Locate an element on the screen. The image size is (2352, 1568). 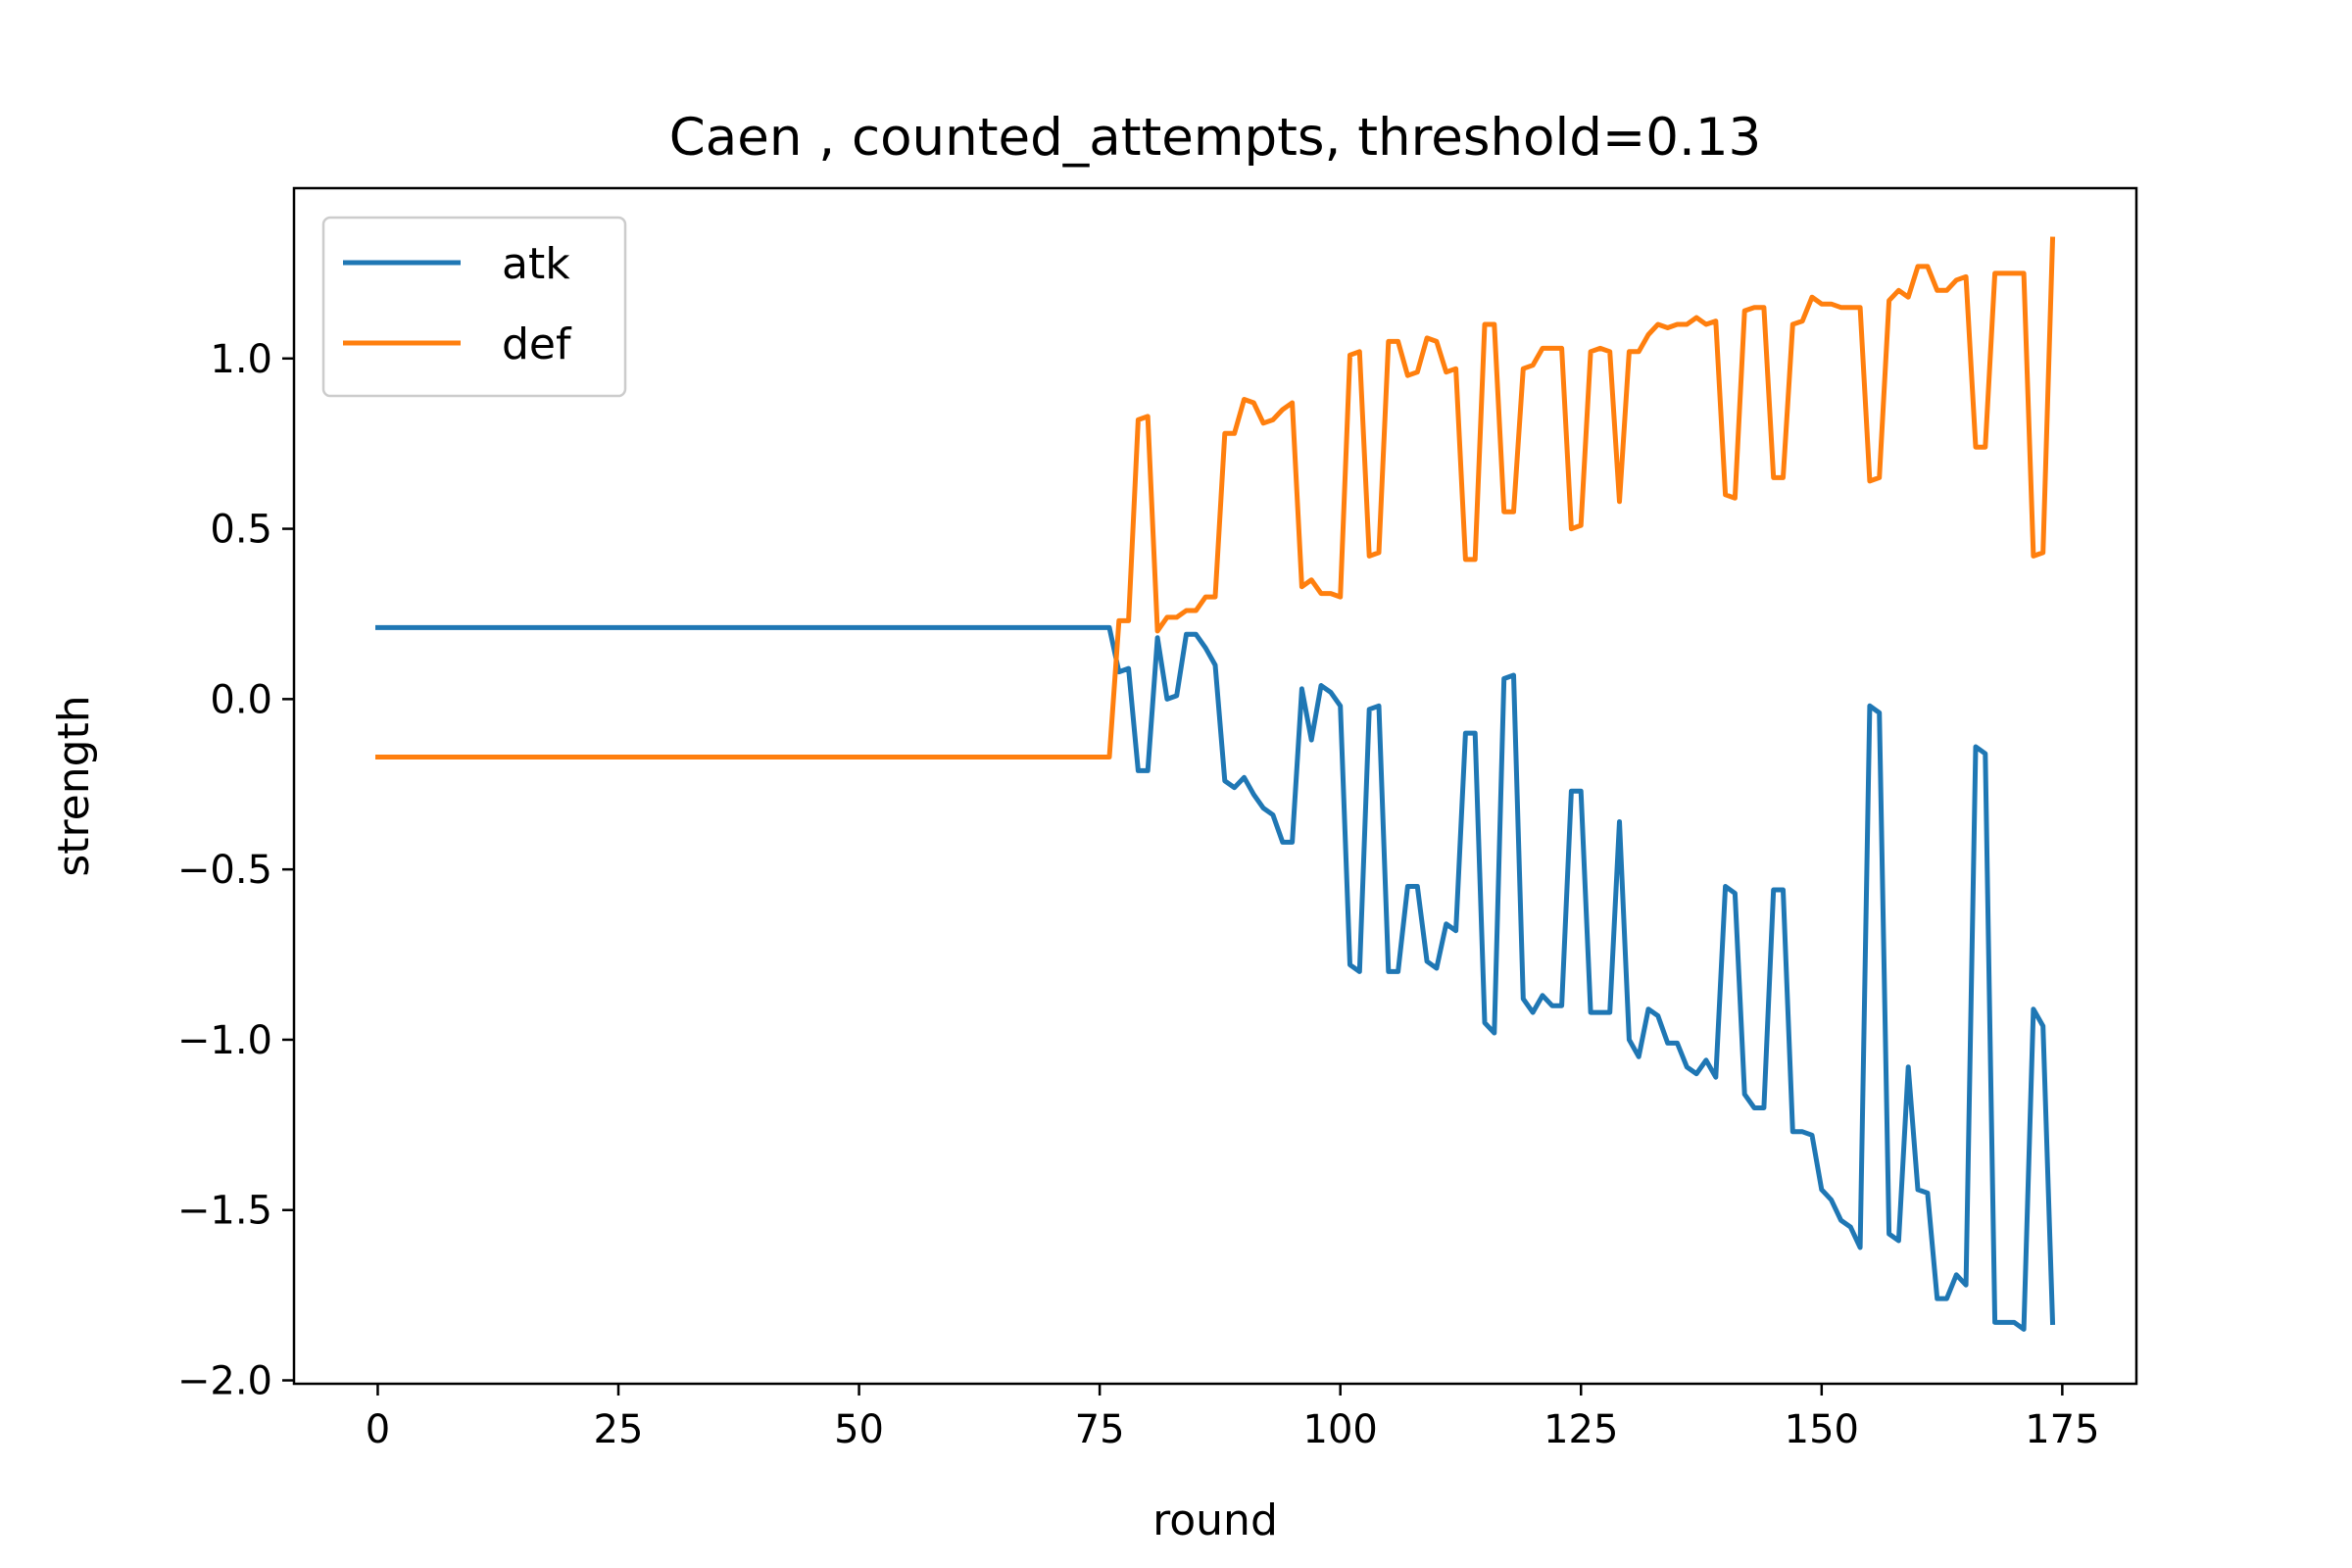
x-tick-label: 25 is located at coordinates (619, 1429).